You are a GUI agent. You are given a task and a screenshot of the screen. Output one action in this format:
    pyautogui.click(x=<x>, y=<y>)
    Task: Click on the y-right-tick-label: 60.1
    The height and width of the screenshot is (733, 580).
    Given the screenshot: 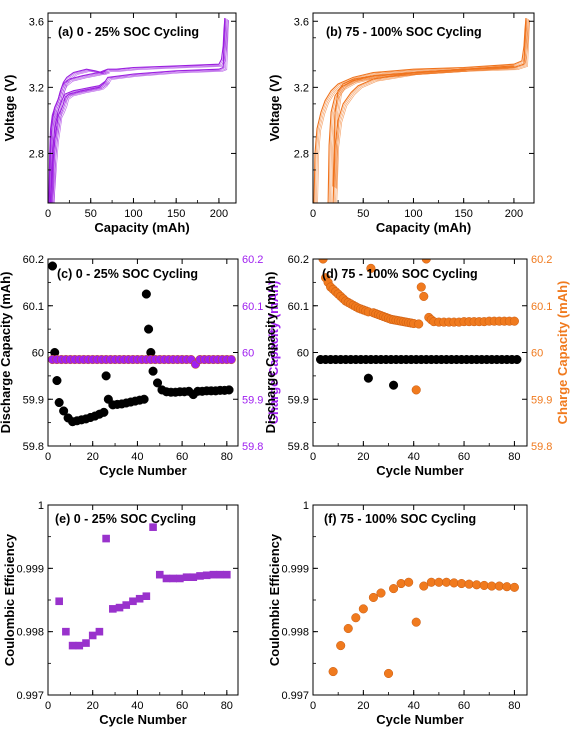 What is the action you would take?
    pyautogui.click(x=541, y=307)
    